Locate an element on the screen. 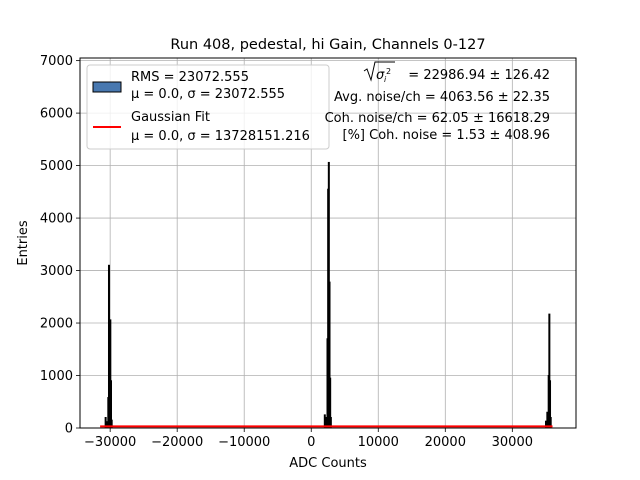  sqrt-noise-value: = 22986.94 ± 126.42 is located at coordinates (479, 75).